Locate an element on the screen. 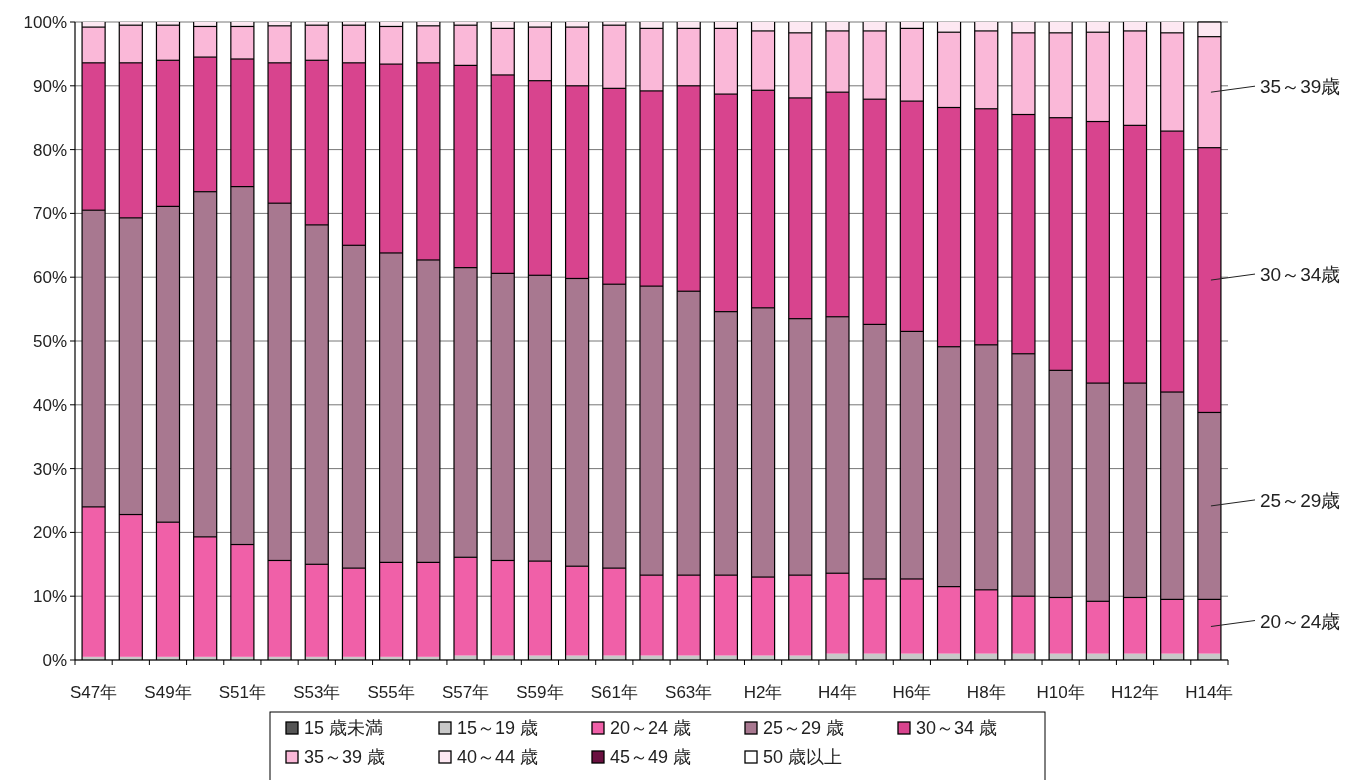 The image size is (1352, 780). x-tick-label: S51年 is located at coordinates (242, 692).